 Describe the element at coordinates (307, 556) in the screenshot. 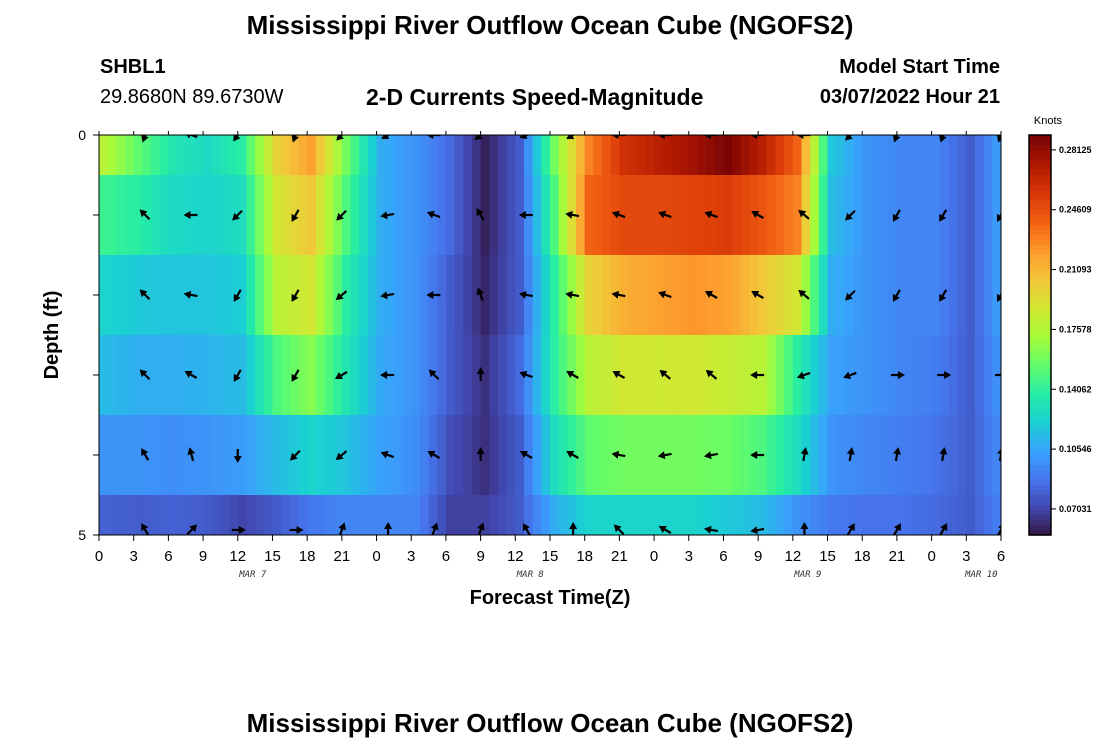

I see `x-tick-label: 18` at that location.